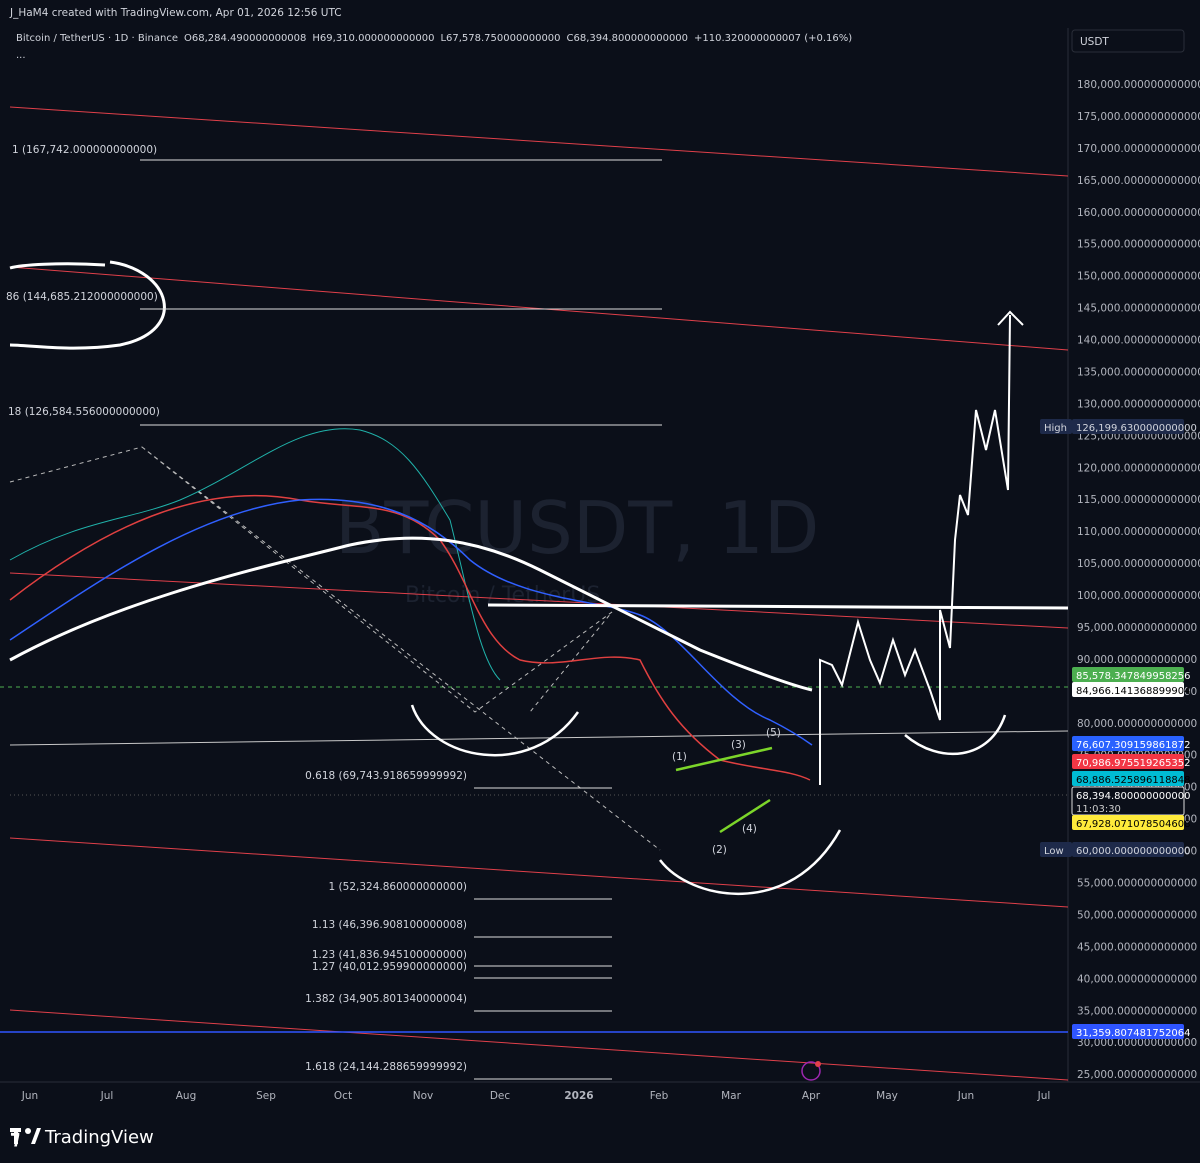  Describe the element at coordinates (749, 829) in the screenshot. I see `wave-label: (4)` at that location.